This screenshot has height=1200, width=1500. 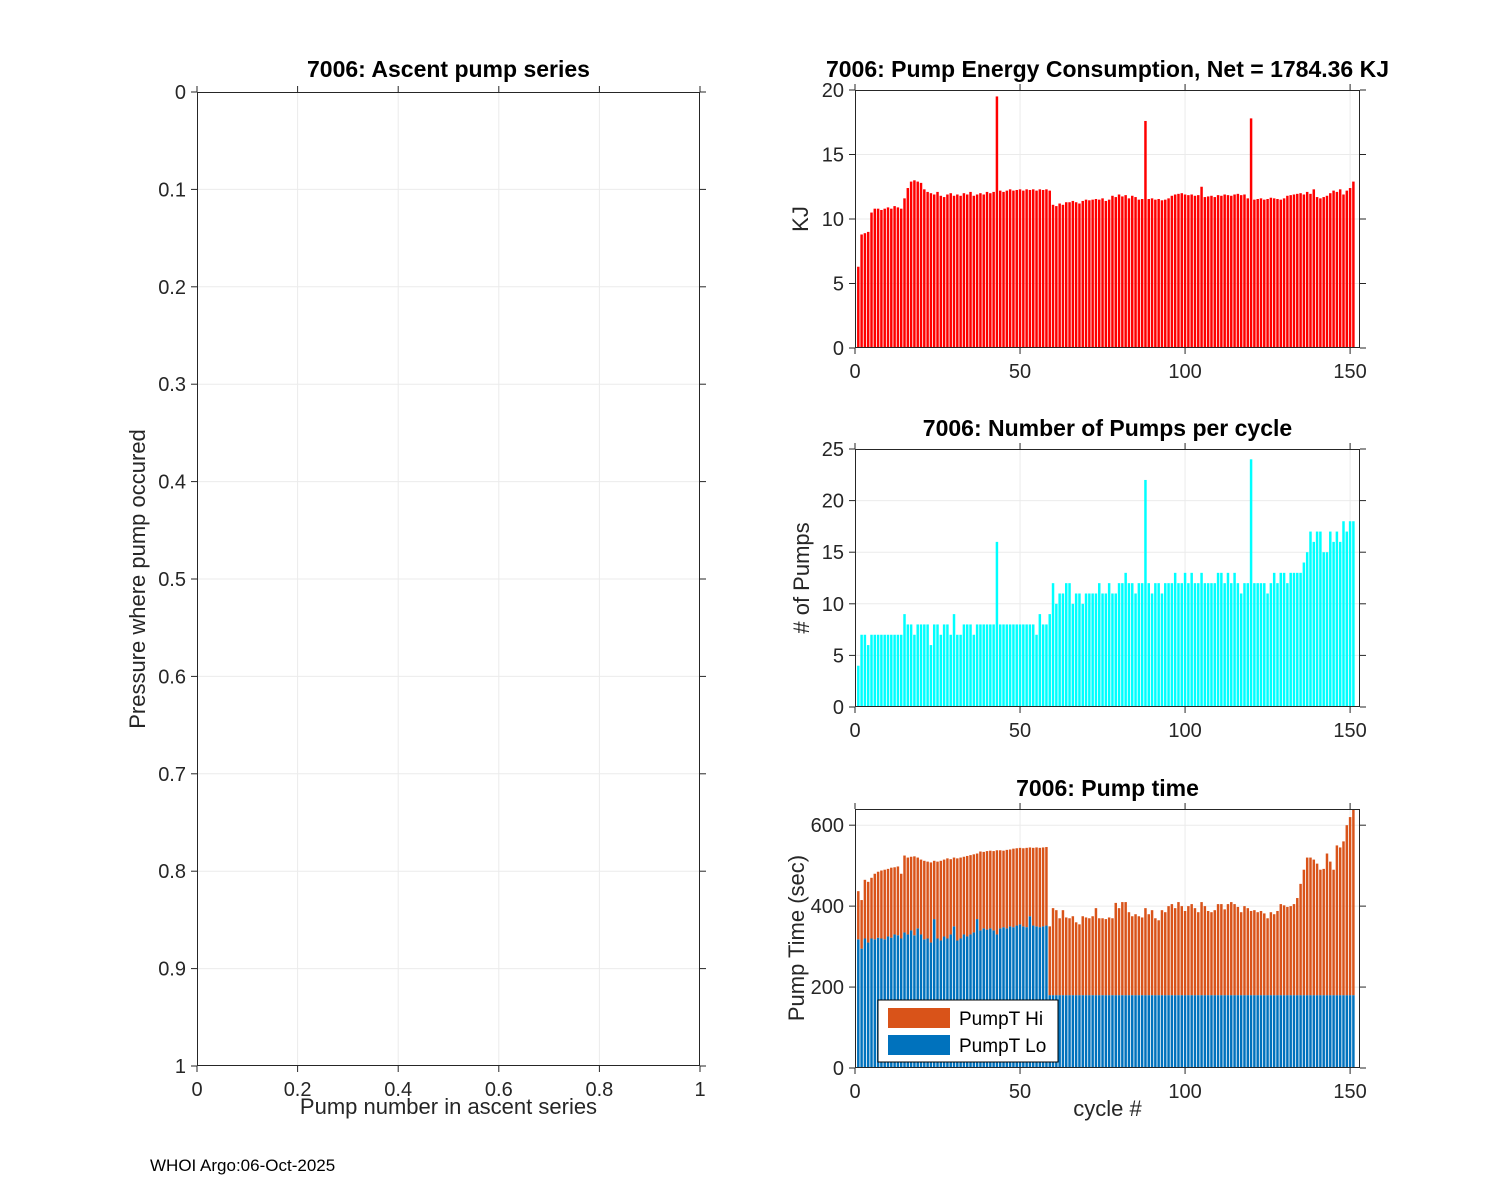 I want to click on y-tick-label: 0.2, so click(x=172, y=288).